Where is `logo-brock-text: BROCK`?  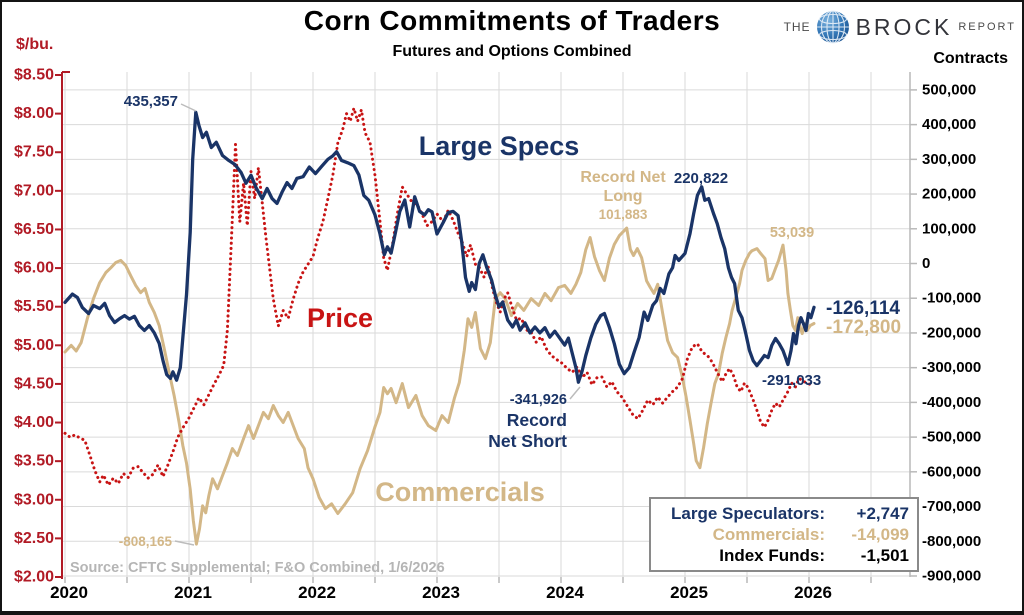
logo-brock-text: BROCK is located at coordinates (904, 26).